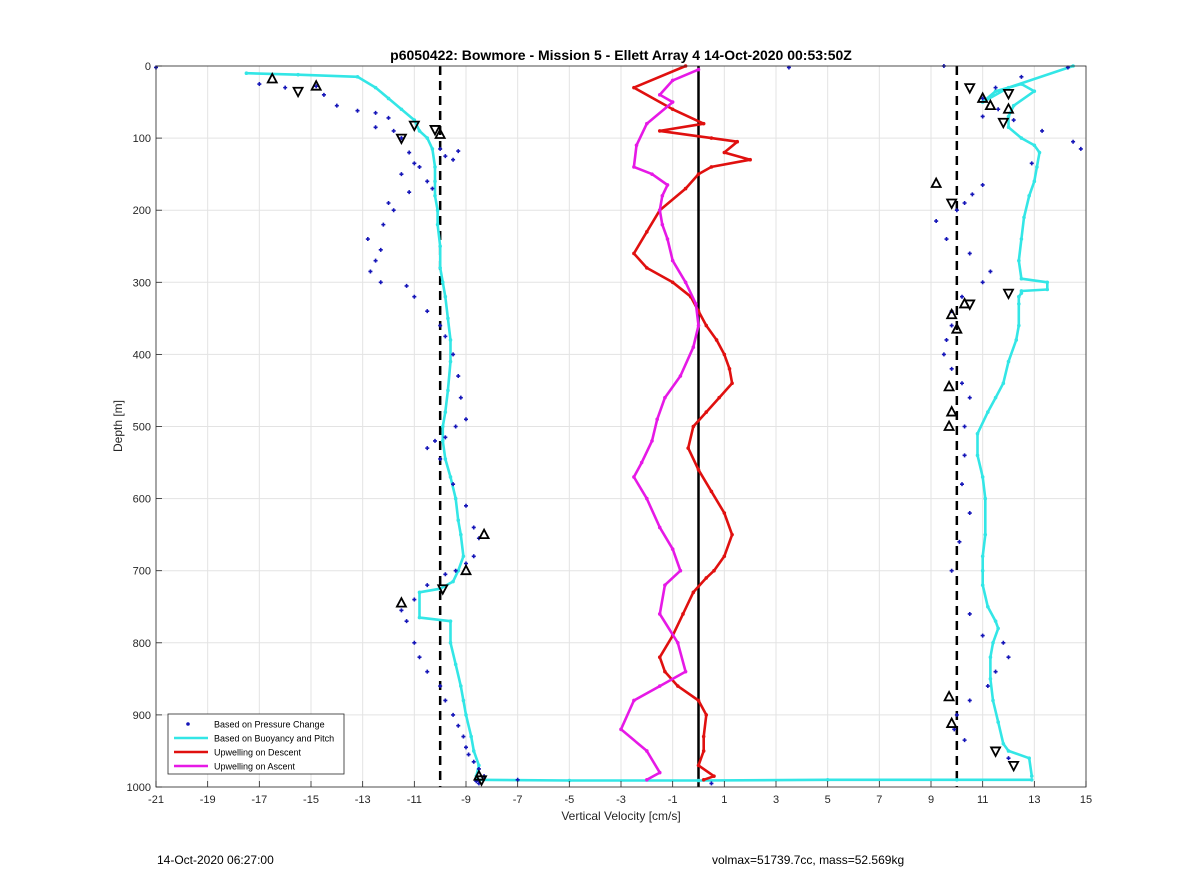  I want to click on footer-timestamp: 14-Oct-2020 06:27:00, so click(215, 860).